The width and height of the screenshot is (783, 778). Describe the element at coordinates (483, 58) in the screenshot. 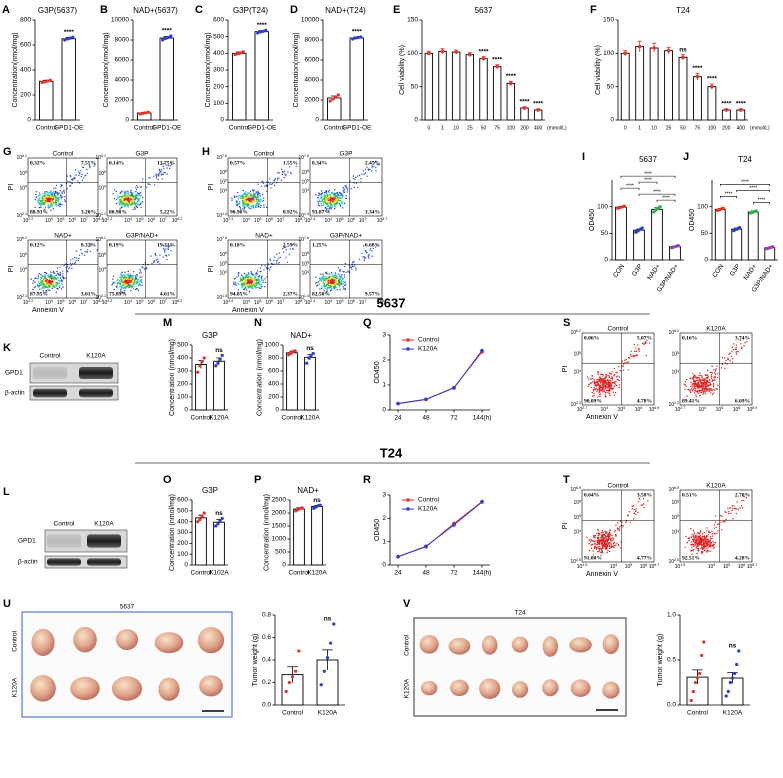

I see `value-dot` at that location.